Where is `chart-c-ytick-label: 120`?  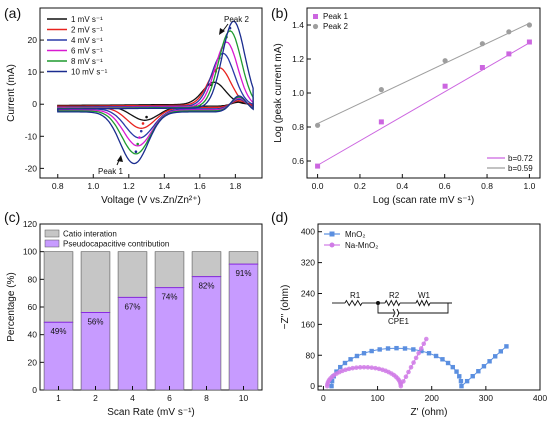 chart-c-ytick-label: 120 is located at coordinates (30, 224).